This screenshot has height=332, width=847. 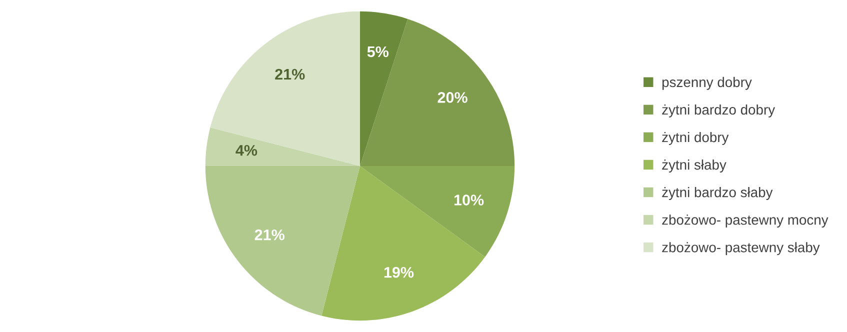 What do you see at coordinates (707, 83) in the screenshot?
I see `legend-label: pszenny dobry` at bounding box center [707, 83].